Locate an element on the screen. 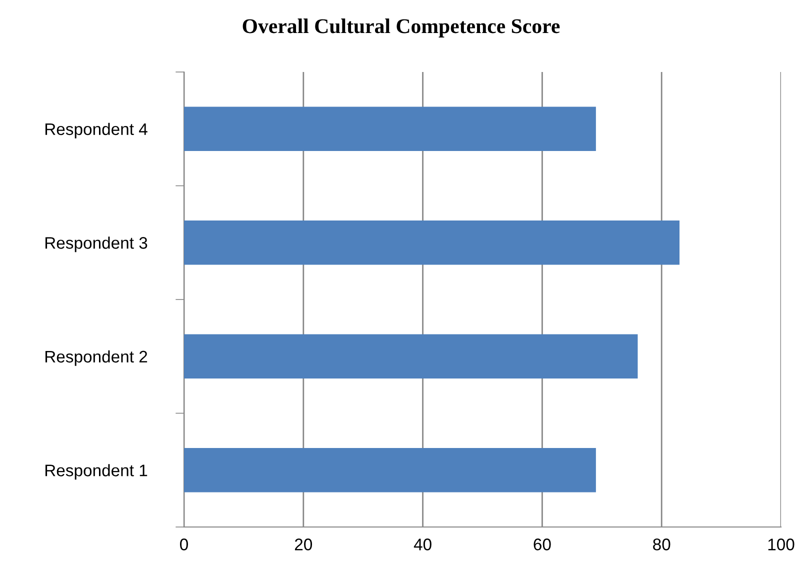 This screenshot has height=573, width=802. y-tick-label: Respondent 2 is located at coordinates (96, 358).